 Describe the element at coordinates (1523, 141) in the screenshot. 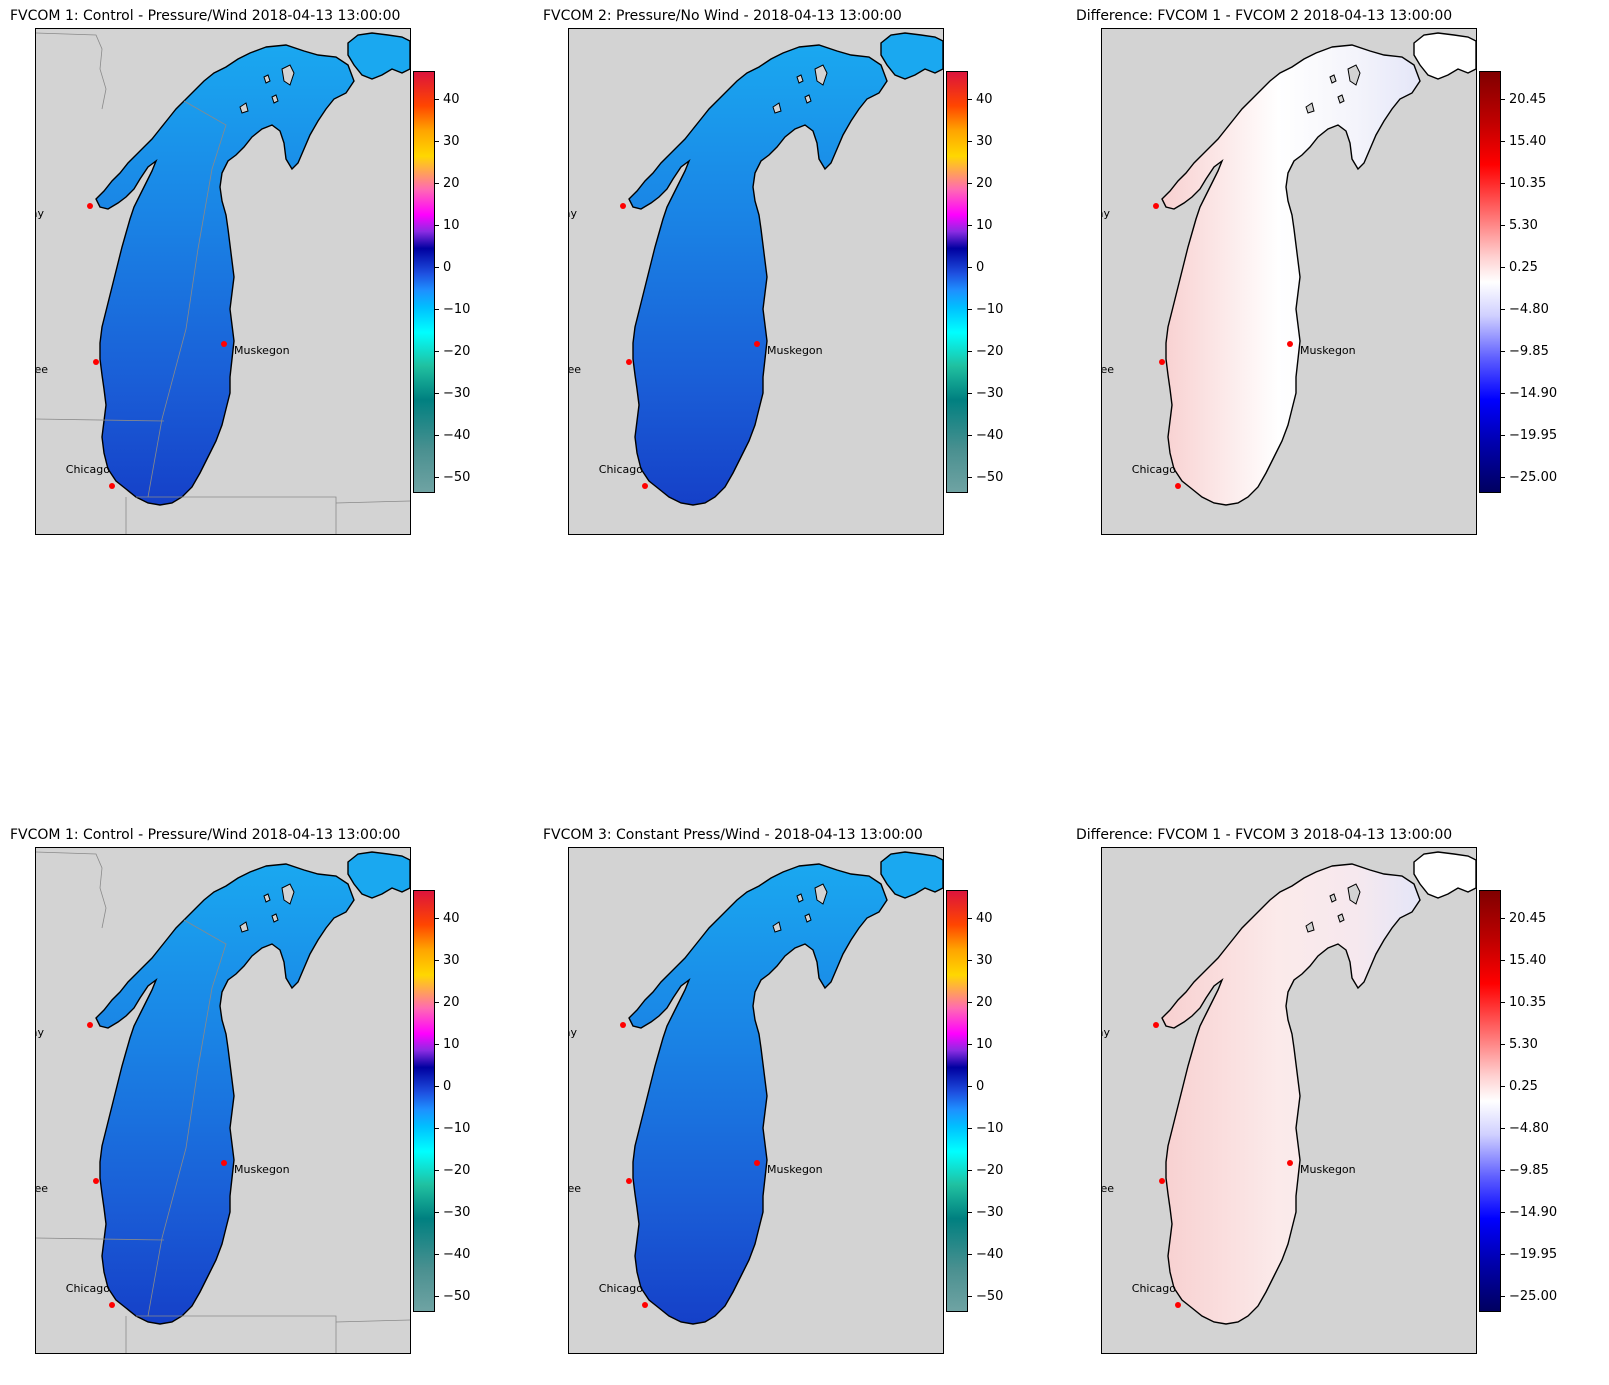

I see `colorbar-tick-label: 15.40` at that location.